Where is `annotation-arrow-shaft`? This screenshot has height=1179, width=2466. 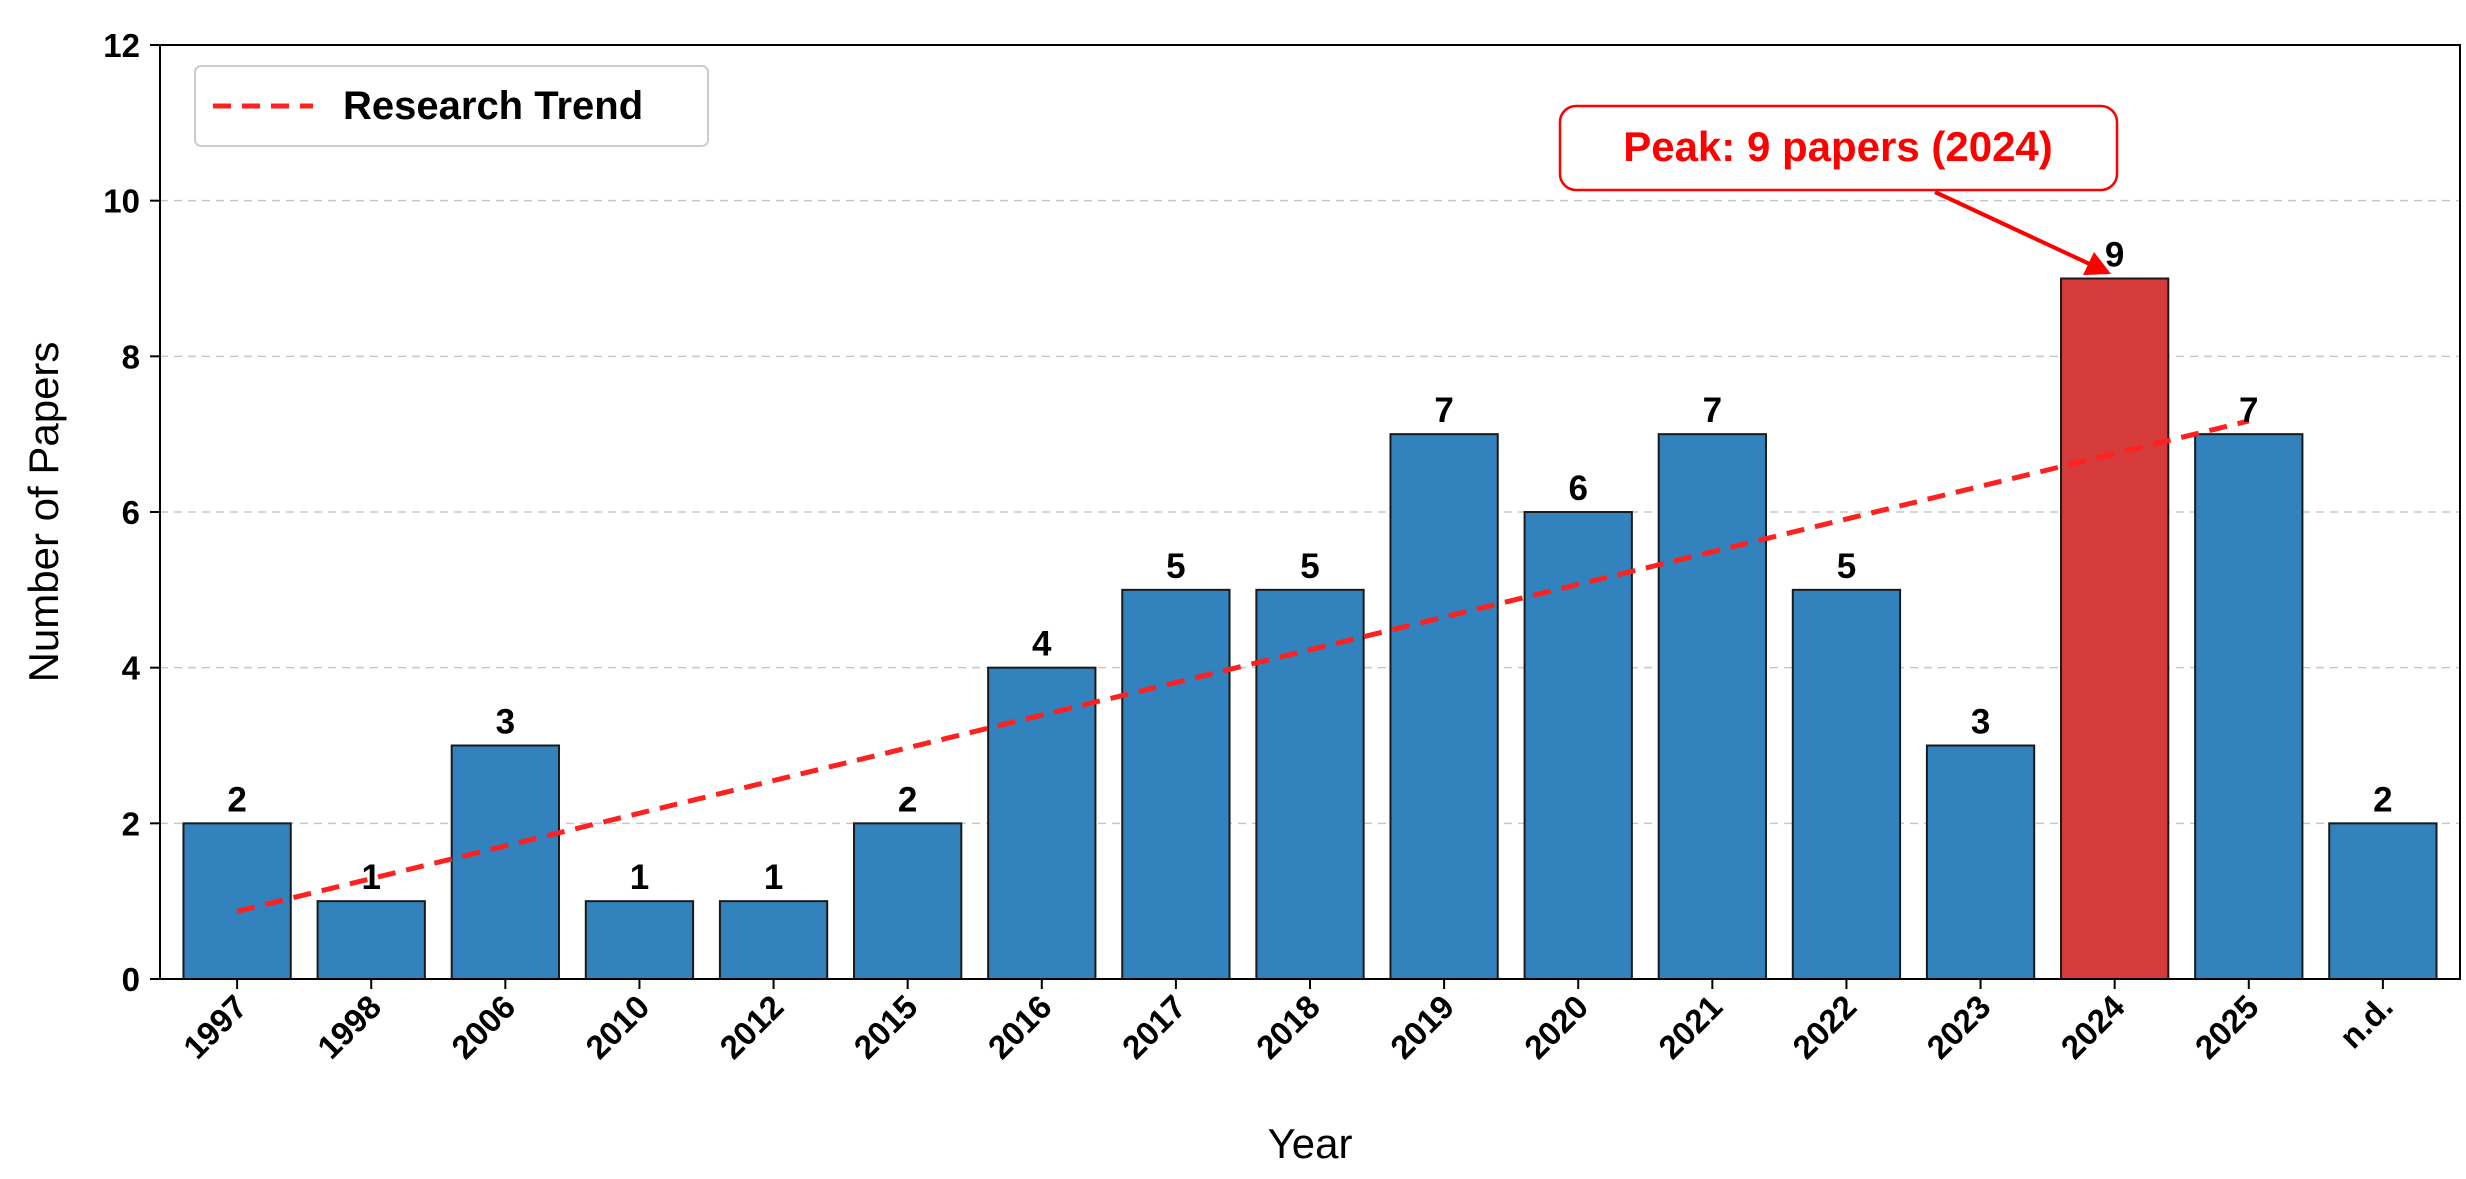 annotation-arrow-shaft is located at coordinates (2014, 229).